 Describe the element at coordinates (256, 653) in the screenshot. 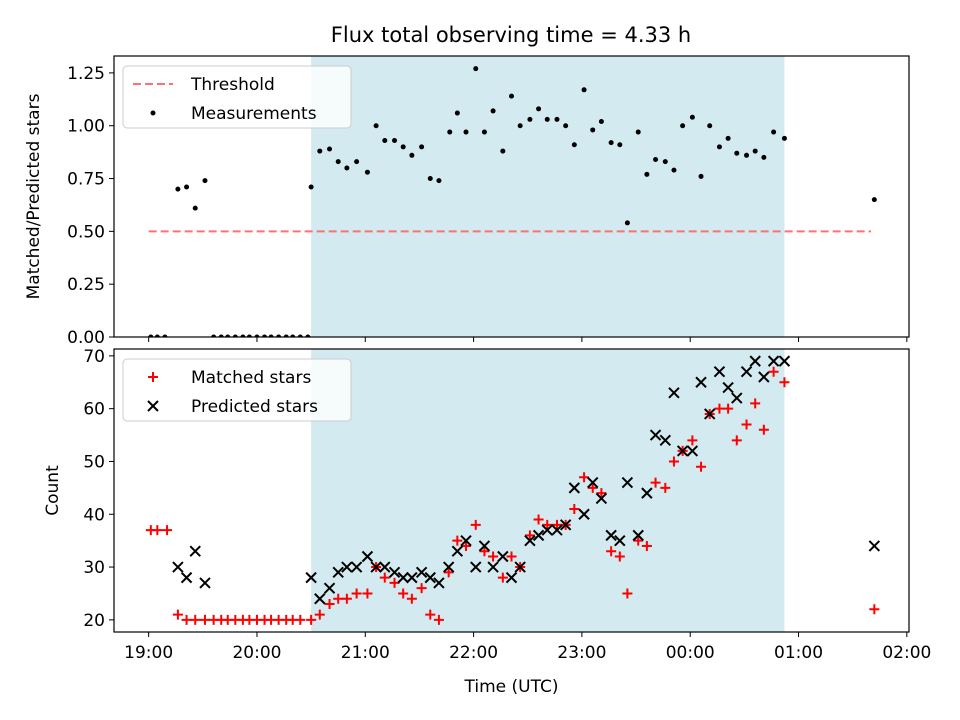

I see `x-tick-label: 20:00` at that location.